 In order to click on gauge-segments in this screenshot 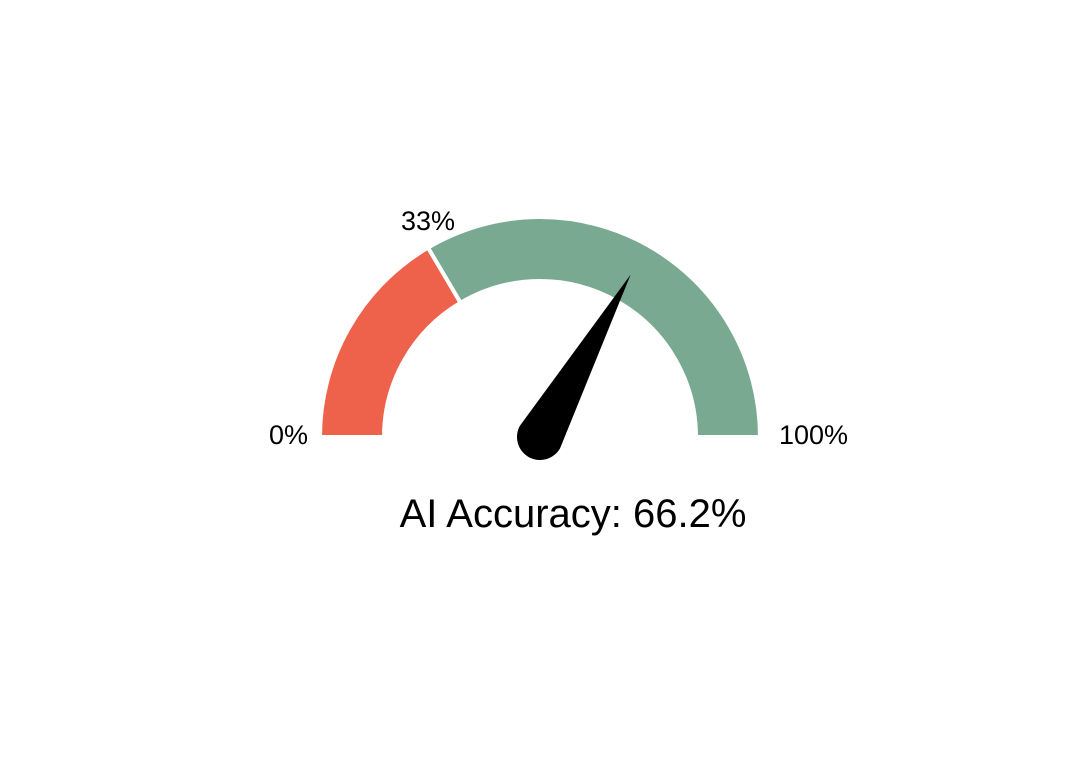, I will do `click(540, 327)`.